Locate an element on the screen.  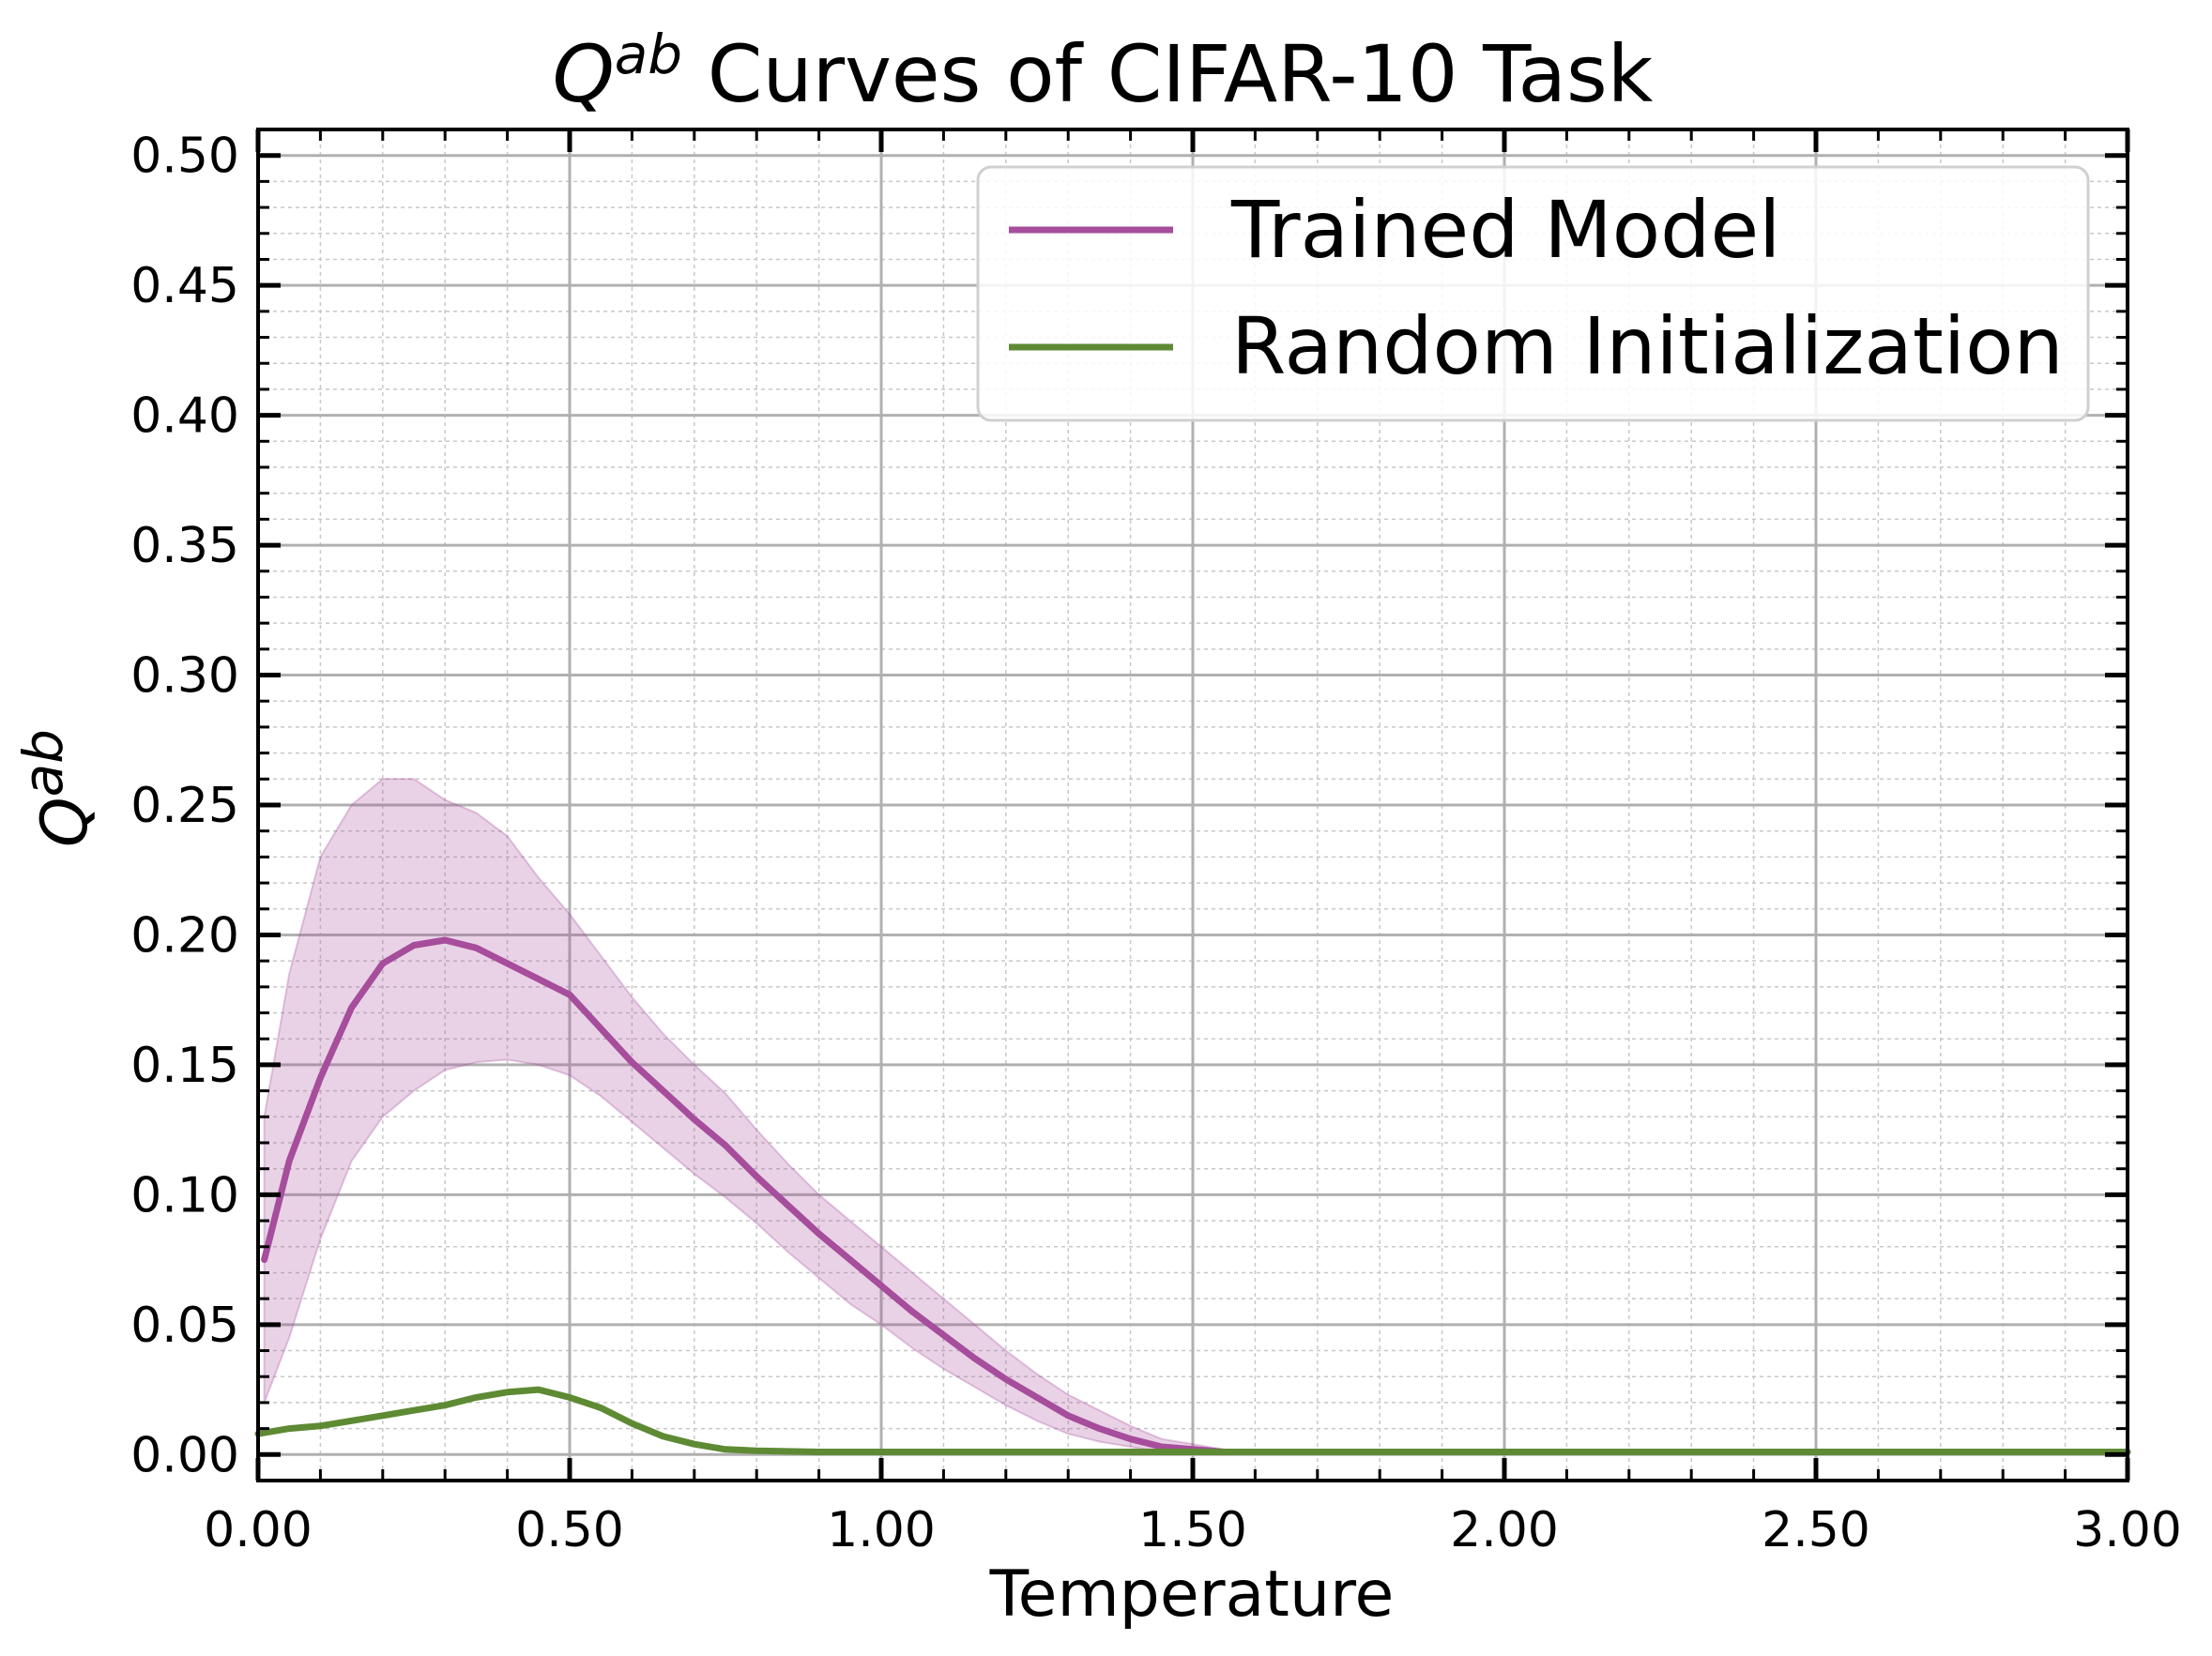
x-axis-title: Temperature is located at coordinates (1192, 1594).